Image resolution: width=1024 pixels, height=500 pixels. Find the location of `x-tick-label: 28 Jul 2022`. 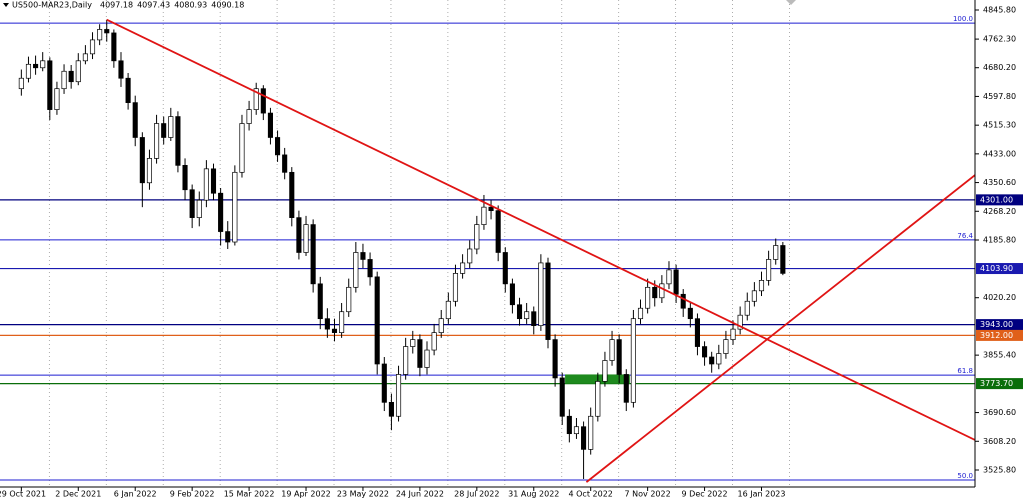

x-tick-label: 28 Jul 2022 is located at coordinates (476, 494).